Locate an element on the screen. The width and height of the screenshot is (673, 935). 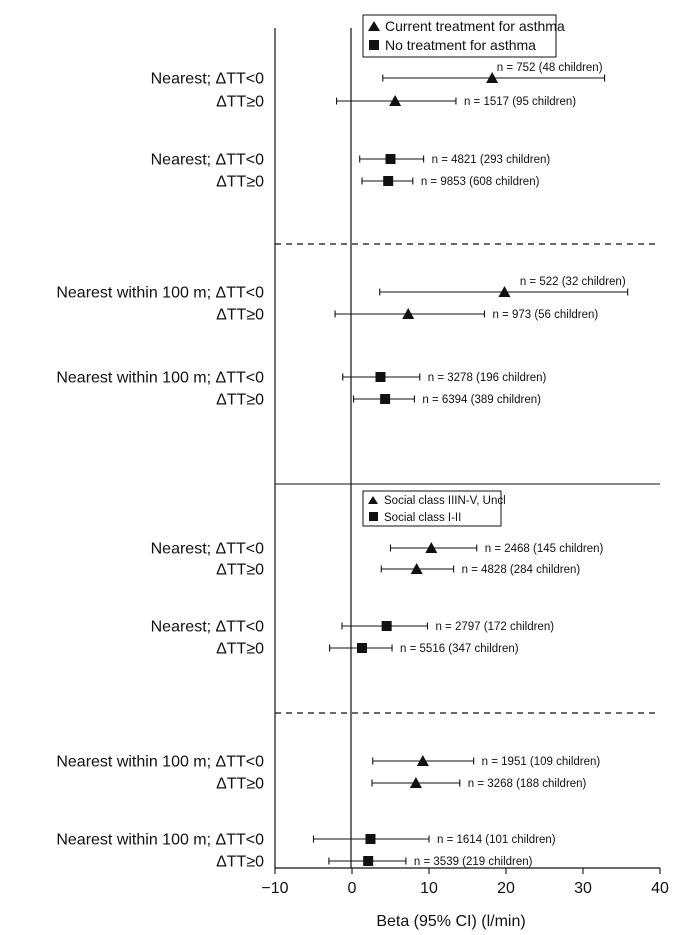
forest-row: ΔTT≥0 n = 3539 (219 children) is located at coordinates (374, 862).